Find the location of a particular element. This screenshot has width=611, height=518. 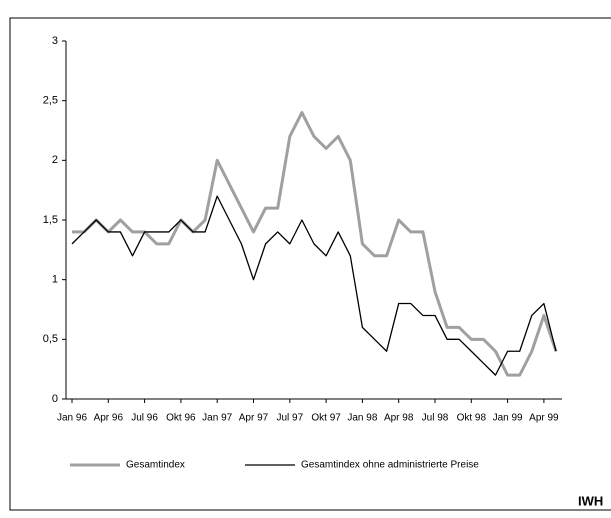

x-tick-label: Apr 98 is located at coordinates (399, 418).